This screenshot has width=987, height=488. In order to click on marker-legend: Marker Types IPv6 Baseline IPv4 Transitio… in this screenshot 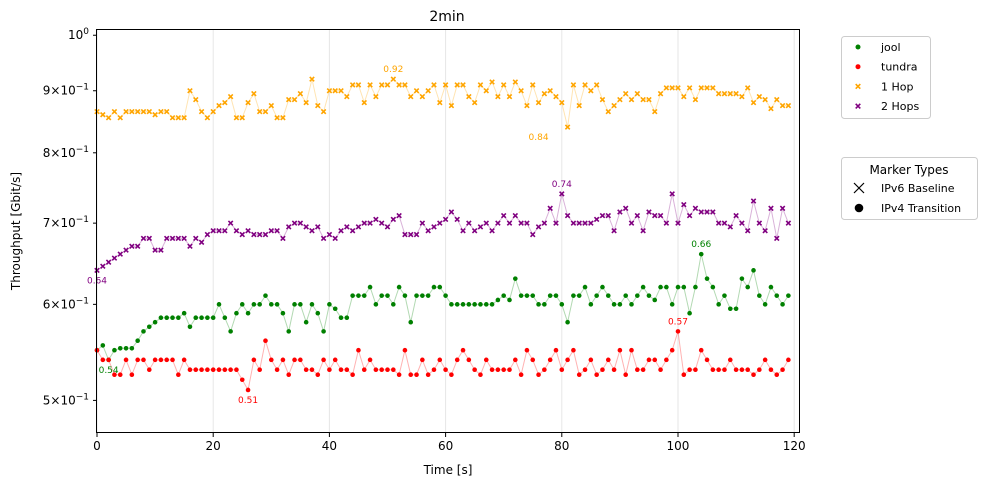, I will do `click(909, 188)`.